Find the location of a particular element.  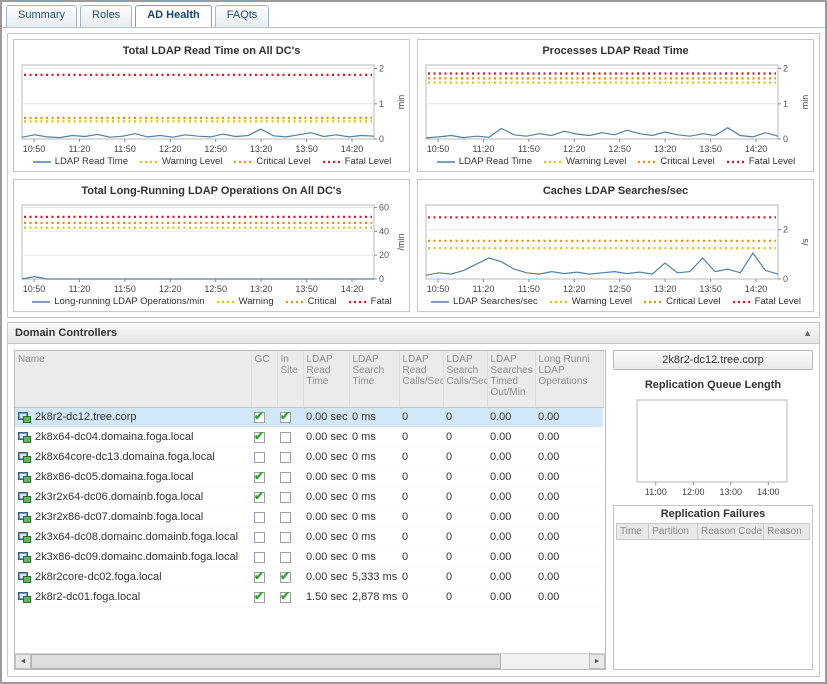

svg-text: 11:20 is located at coordinates (483, 289).